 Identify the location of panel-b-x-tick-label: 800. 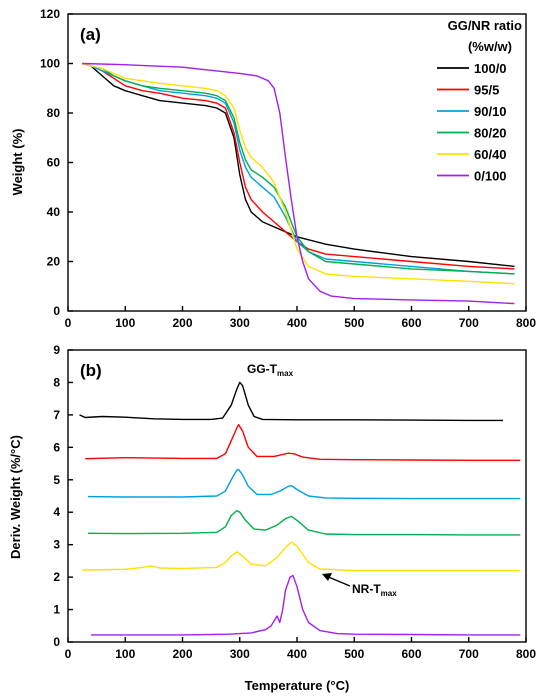
(526, 654).